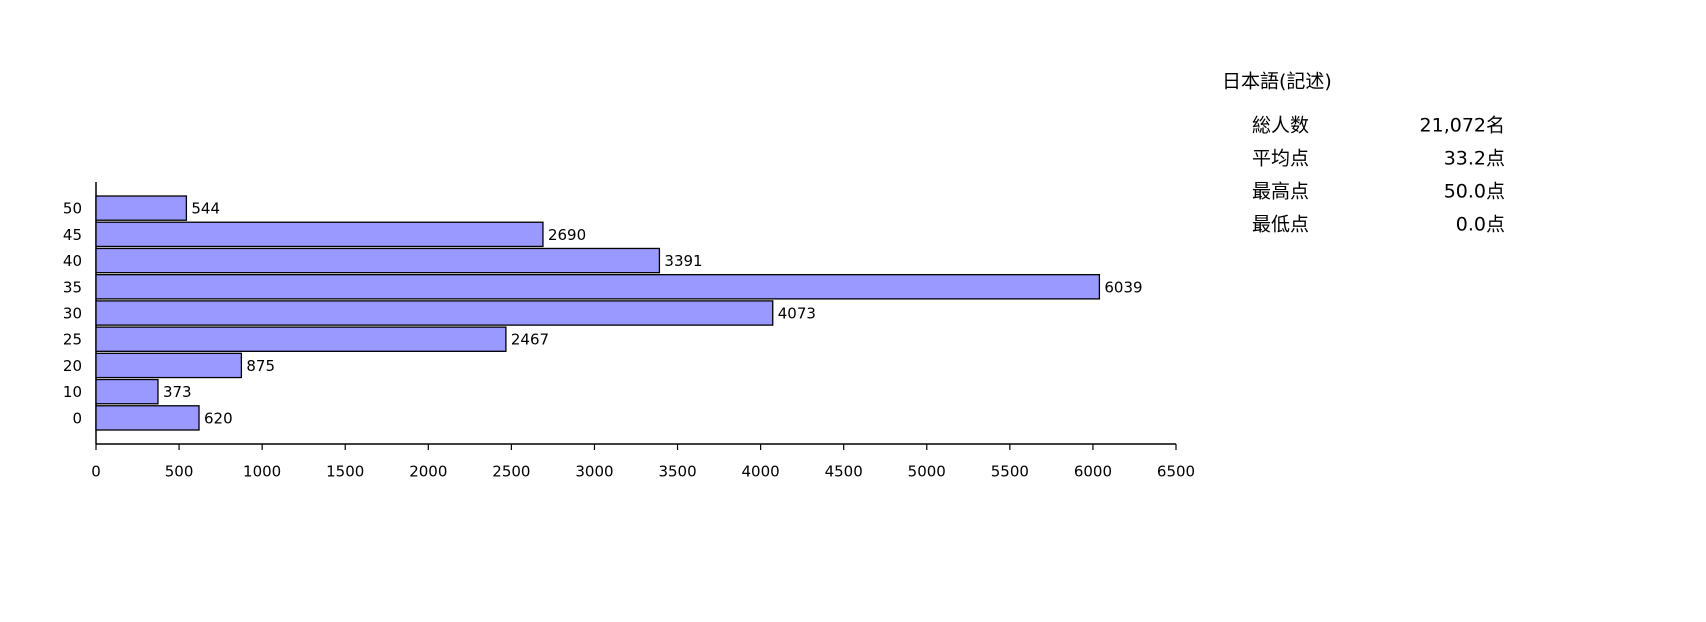 The height and width of the screenshot is (622, 1706). I want to click on stats-label: 総人数, so click(1280, 126).